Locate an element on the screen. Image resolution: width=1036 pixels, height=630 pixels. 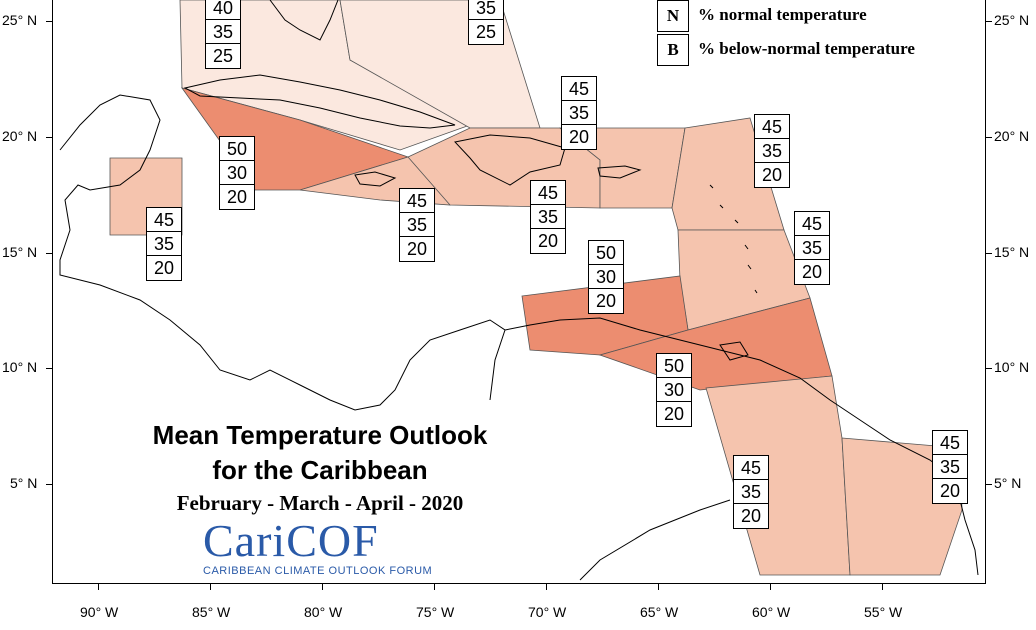
lon-label: 90° W is located at coordinates (99, 612).